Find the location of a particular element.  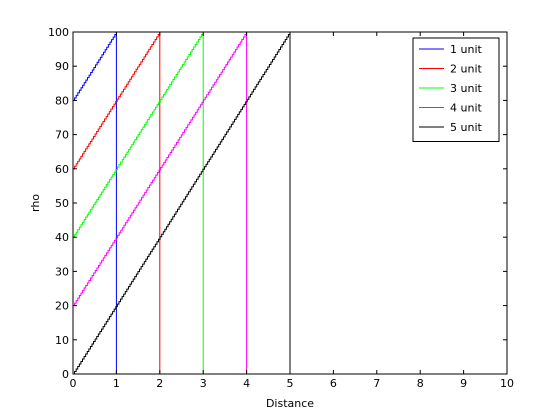

y-tick-label: 0 is located at coordinates (65, 374).